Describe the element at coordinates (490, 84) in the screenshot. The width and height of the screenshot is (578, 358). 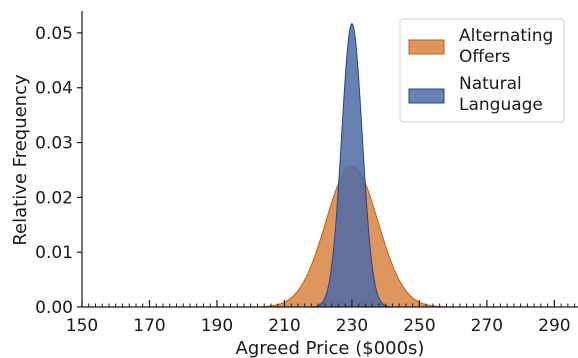
I see `legend-label-natural-language-line1: Natural` at that location.